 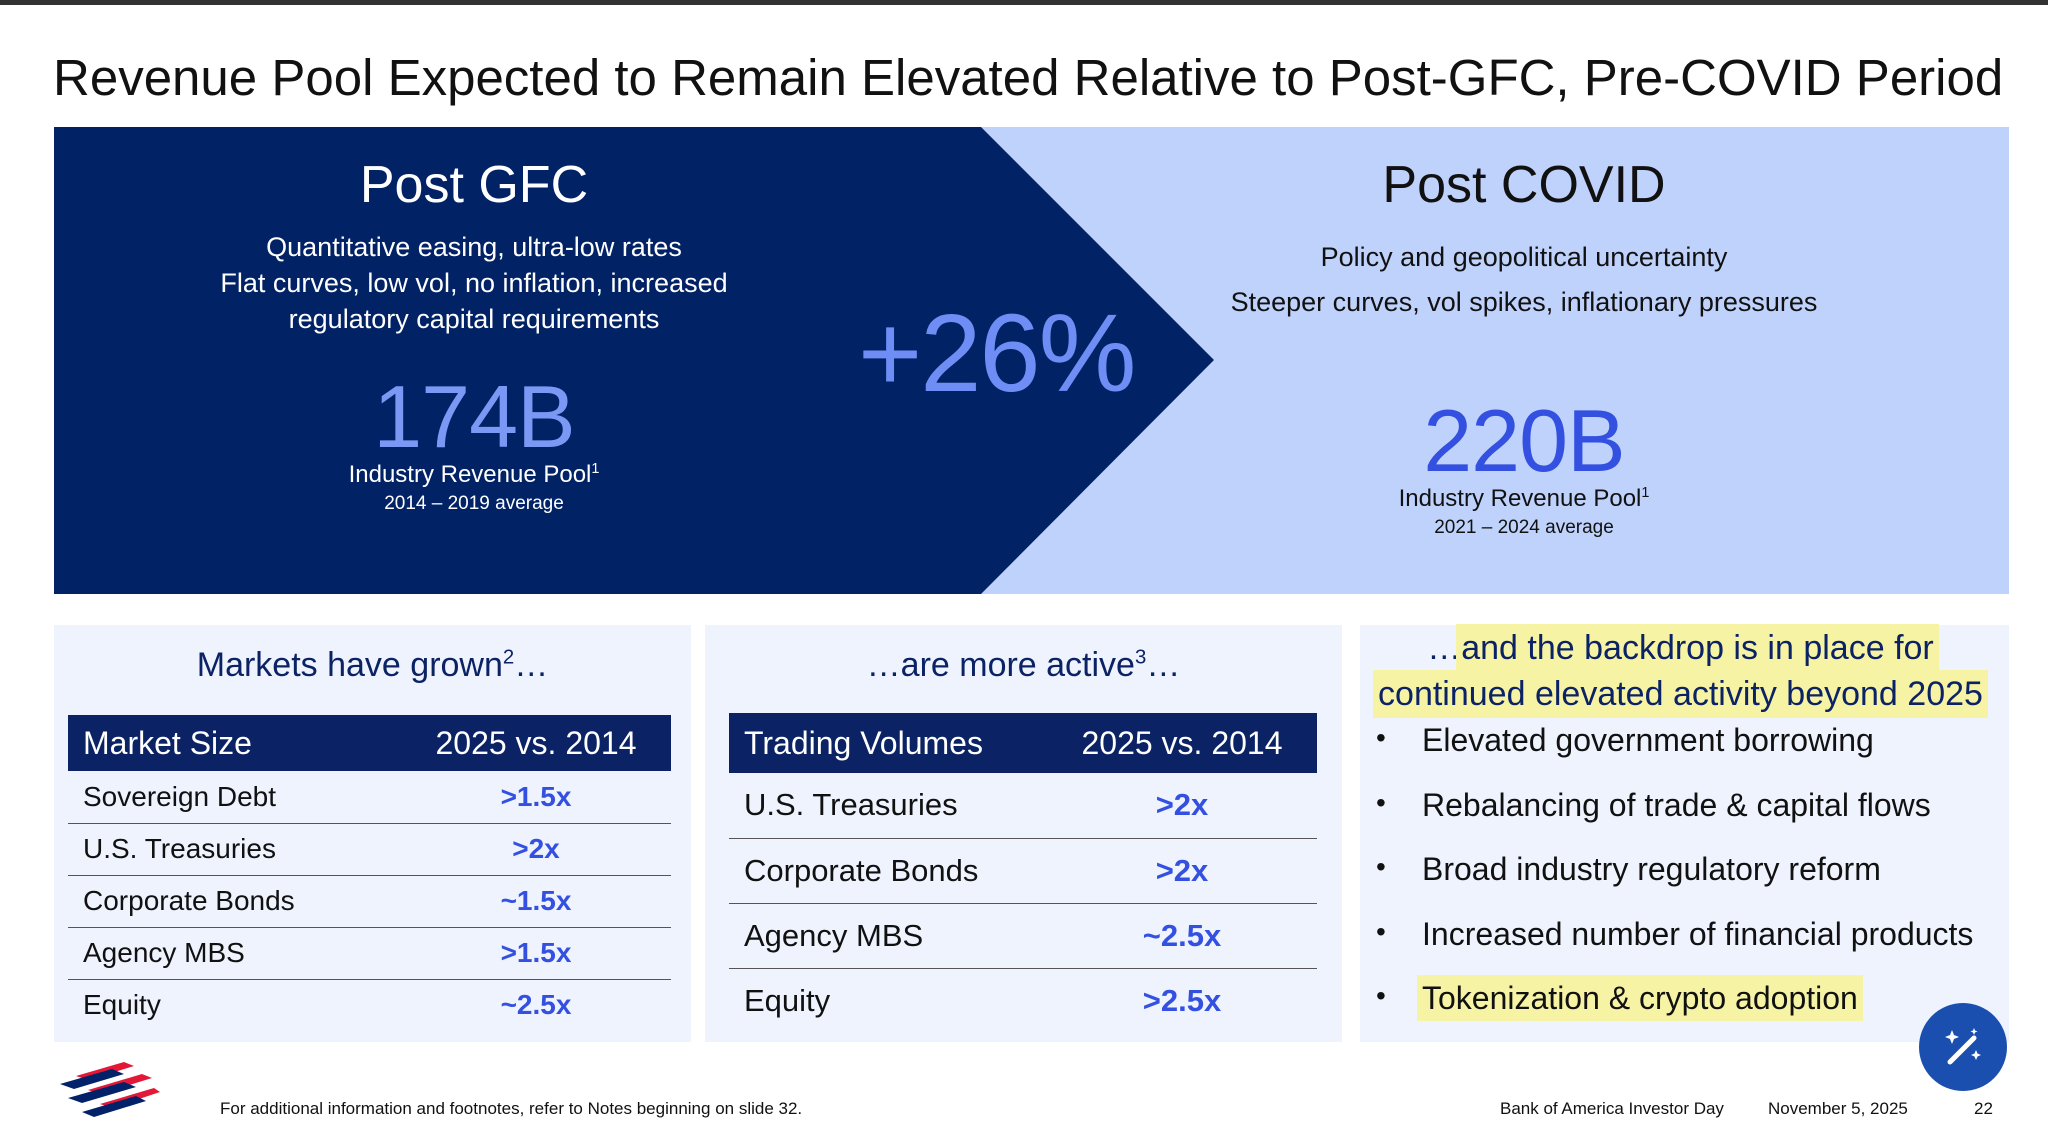 I want to click on market-name: U.S. Treasuries, so click(x=234, y=849).